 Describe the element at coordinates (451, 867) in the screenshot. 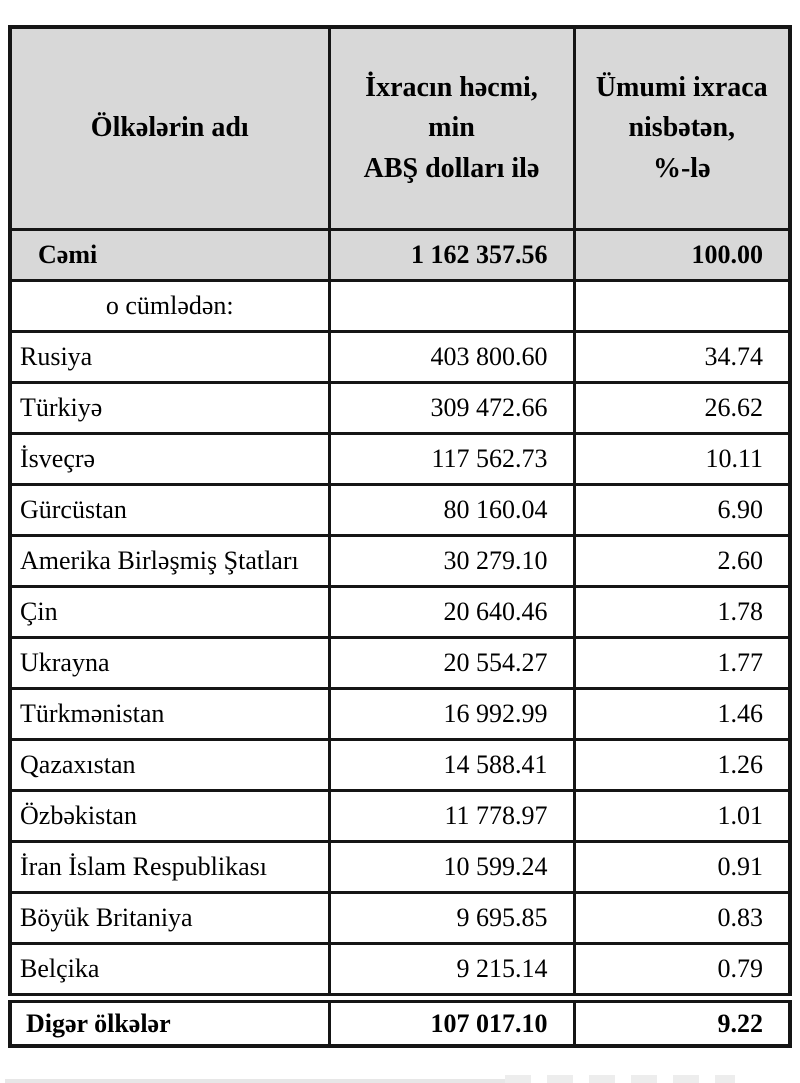

I see `export-value-cell: 10 599.24` at that location.